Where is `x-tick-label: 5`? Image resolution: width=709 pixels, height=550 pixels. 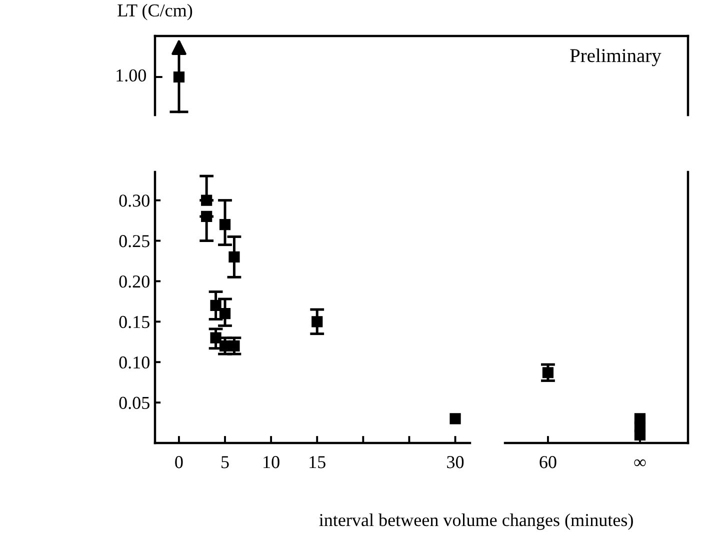 x-tick-label: 5 is located at coordinates (225, 462).